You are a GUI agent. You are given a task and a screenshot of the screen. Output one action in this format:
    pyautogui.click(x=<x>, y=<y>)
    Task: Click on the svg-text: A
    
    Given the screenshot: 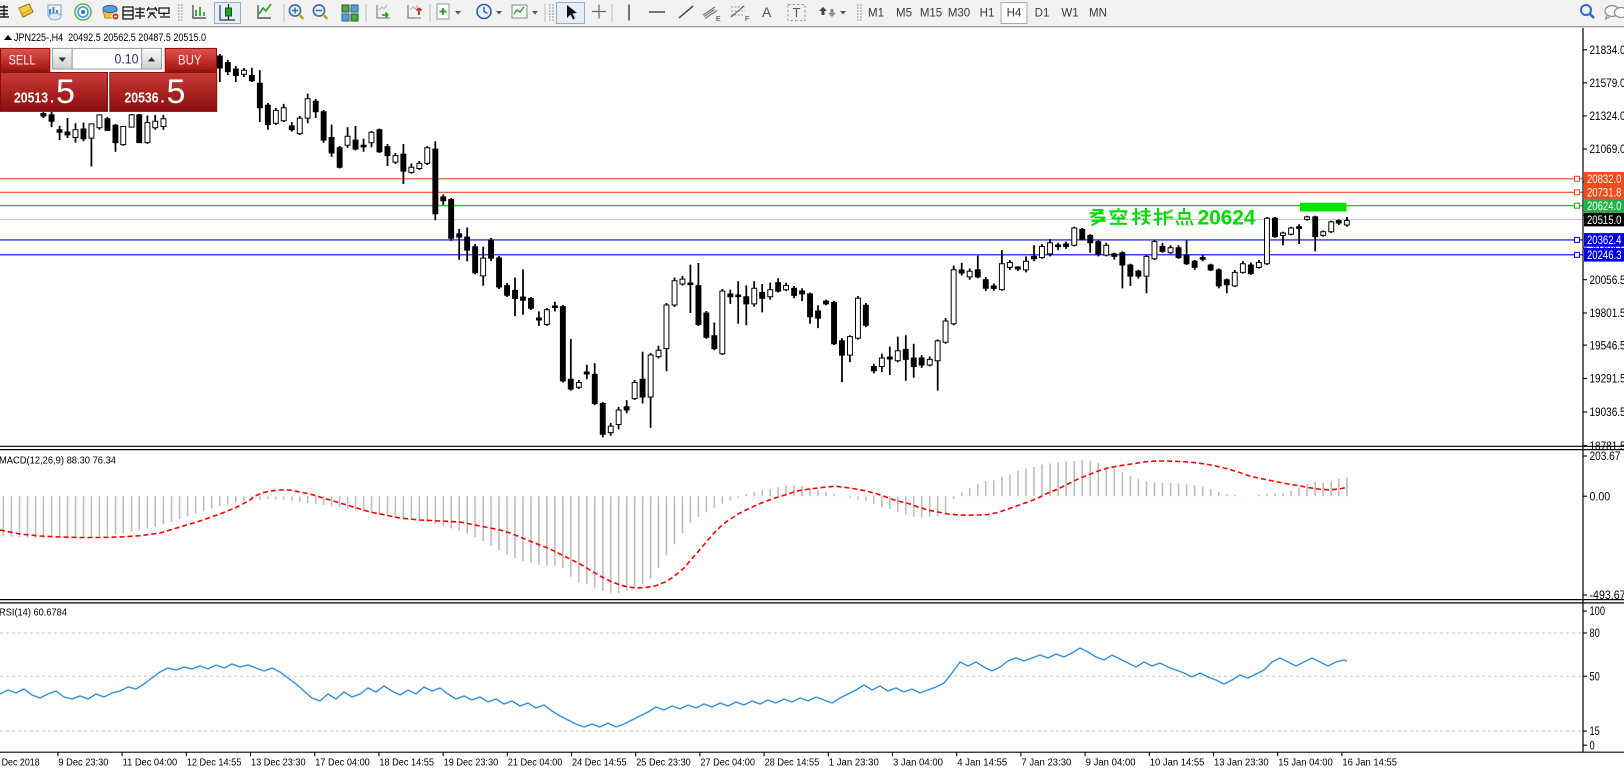 What is the action you would take?
    pyautogui.click(x=767, y=12)
    